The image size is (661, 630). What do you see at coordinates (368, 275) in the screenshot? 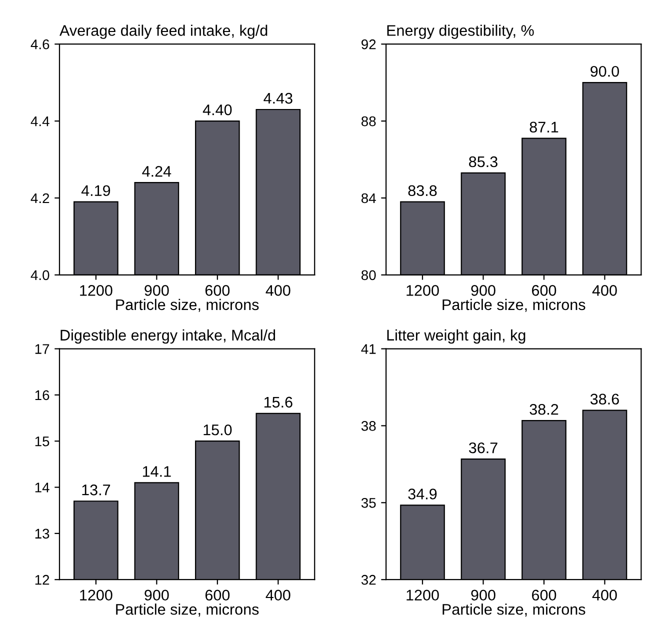
I see `y-tick-label: 80` at bounding box center [368, 275].